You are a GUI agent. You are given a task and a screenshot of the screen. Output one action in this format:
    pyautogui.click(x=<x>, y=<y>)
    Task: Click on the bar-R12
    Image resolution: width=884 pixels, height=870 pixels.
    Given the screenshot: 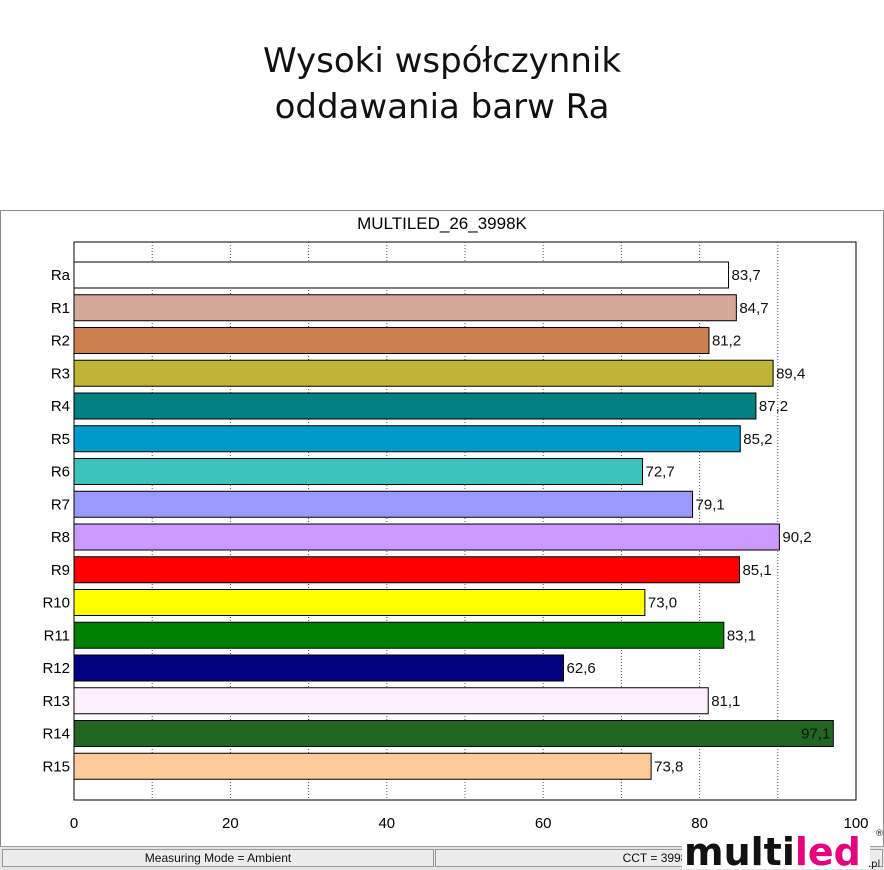 What is the action you would take?
    pyautogui.click(x=319, y=668)
    